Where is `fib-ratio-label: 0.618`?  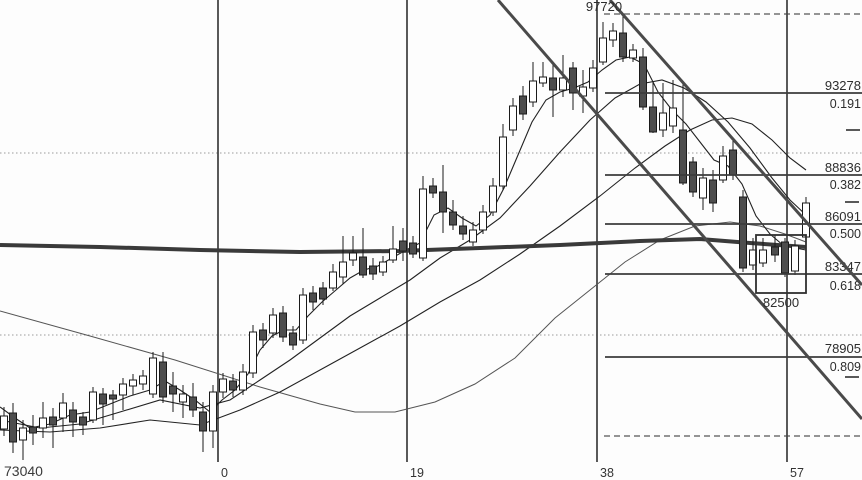
fib-ratio-label: 0.618 is located at coordinates (845, 286).